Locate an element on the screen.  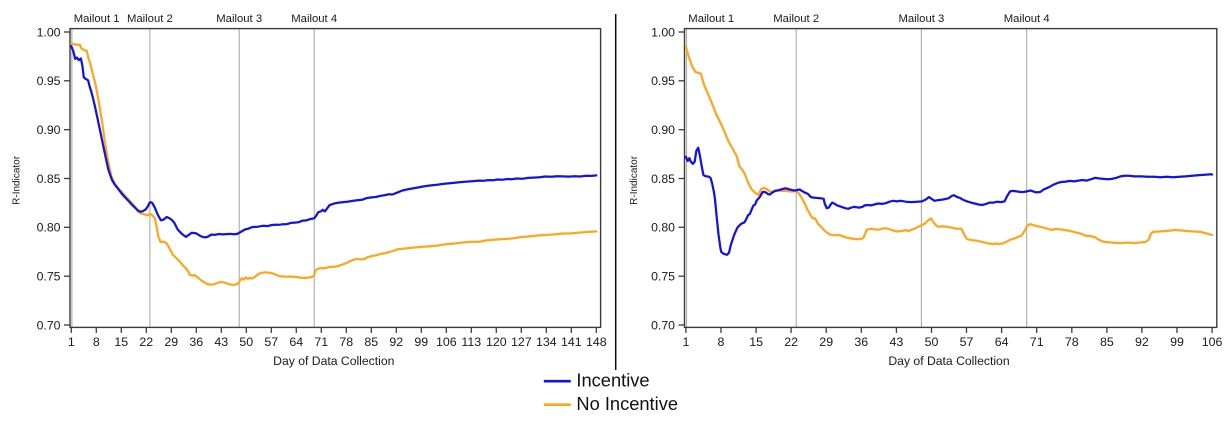
svg-text: 127 is located at coordinates (521, 342).